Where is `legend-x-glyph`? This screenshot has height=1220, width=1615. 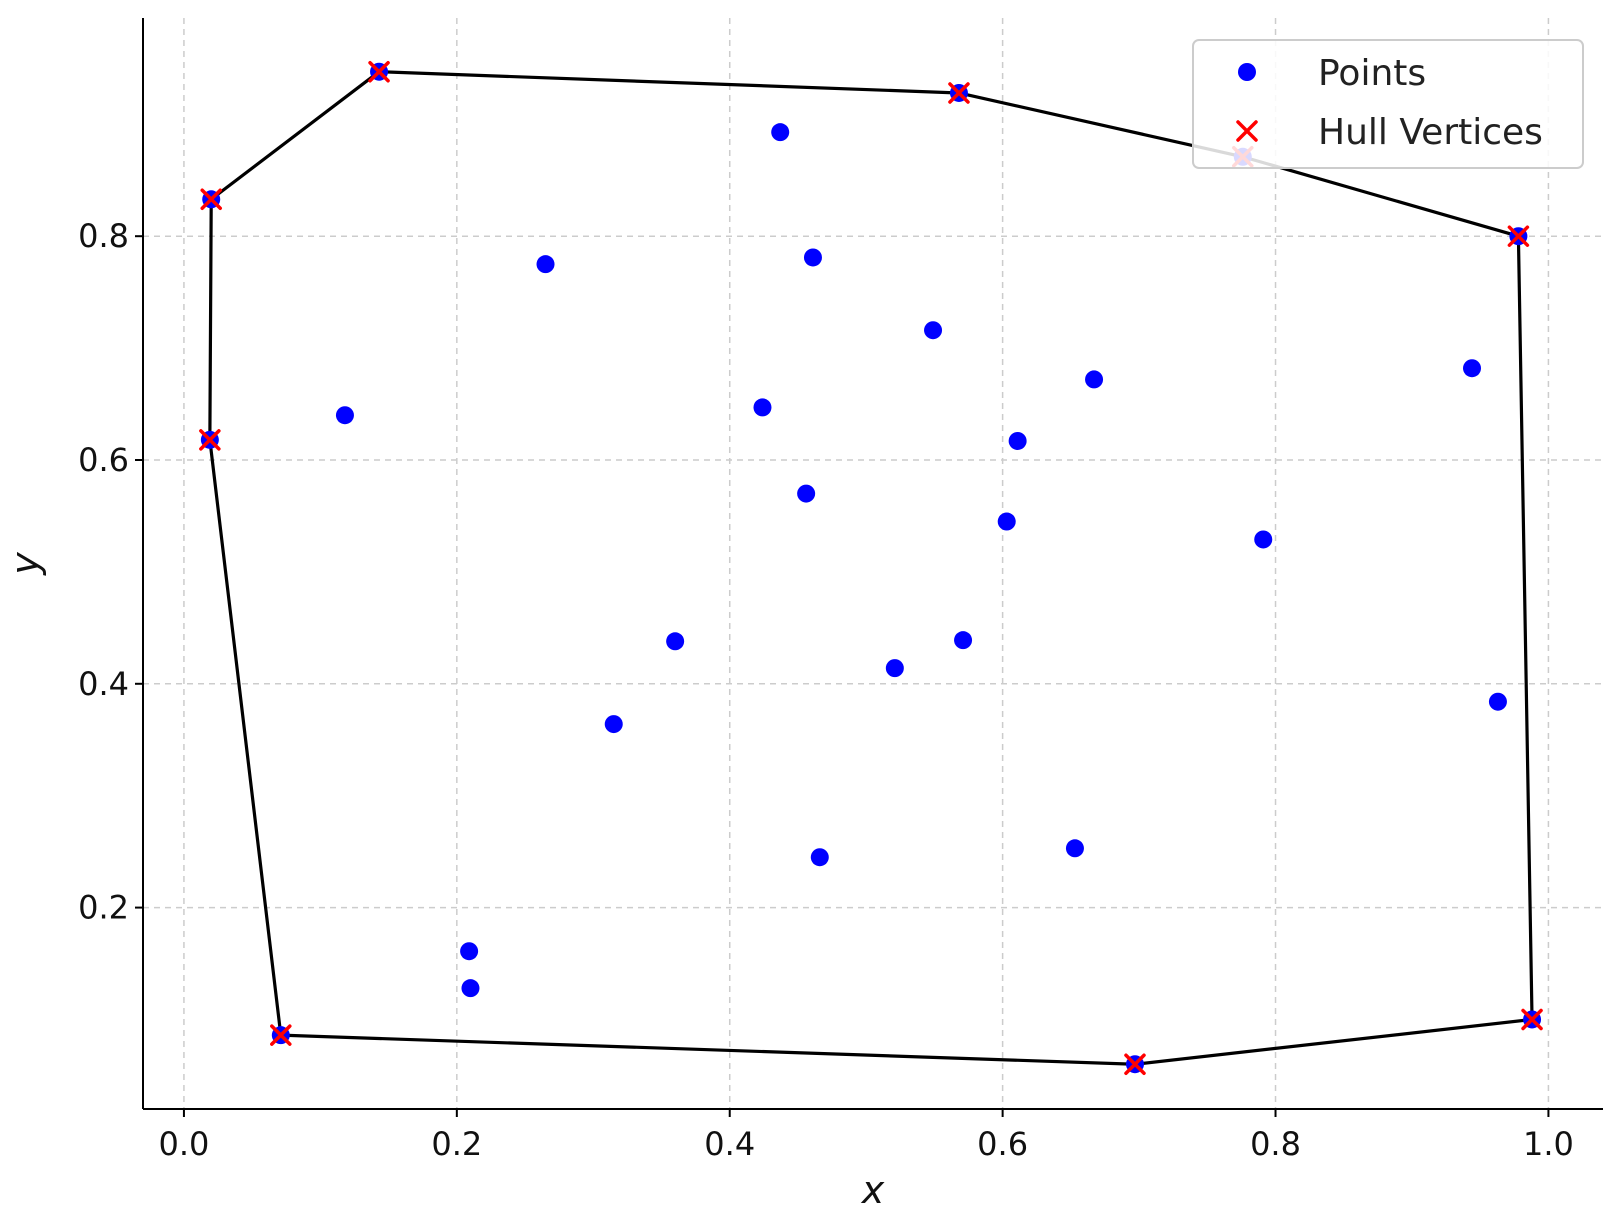 legend-x-glyph is located at coordinates (1247, 131).